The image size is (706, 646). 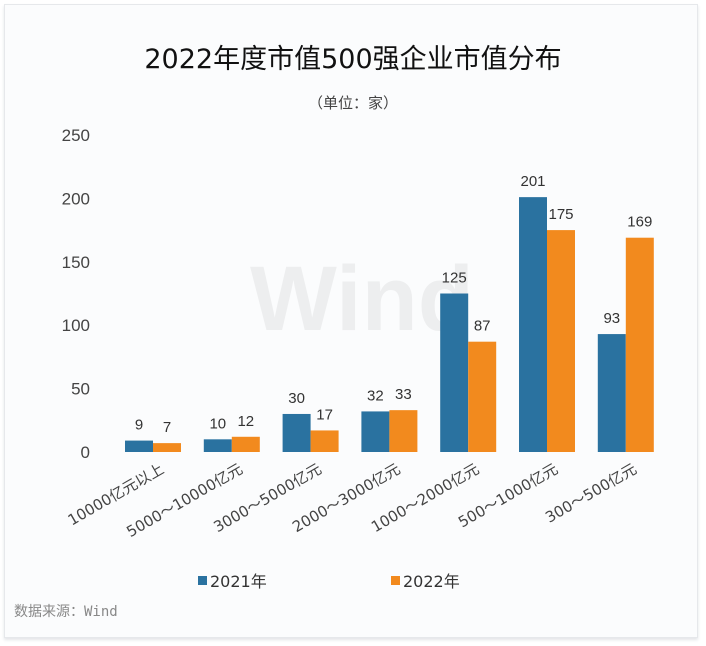 What do you see at coordinates (431, 581) in the screenshot?
I see `legend-label: 2022年` at bounding box center [431, 581].